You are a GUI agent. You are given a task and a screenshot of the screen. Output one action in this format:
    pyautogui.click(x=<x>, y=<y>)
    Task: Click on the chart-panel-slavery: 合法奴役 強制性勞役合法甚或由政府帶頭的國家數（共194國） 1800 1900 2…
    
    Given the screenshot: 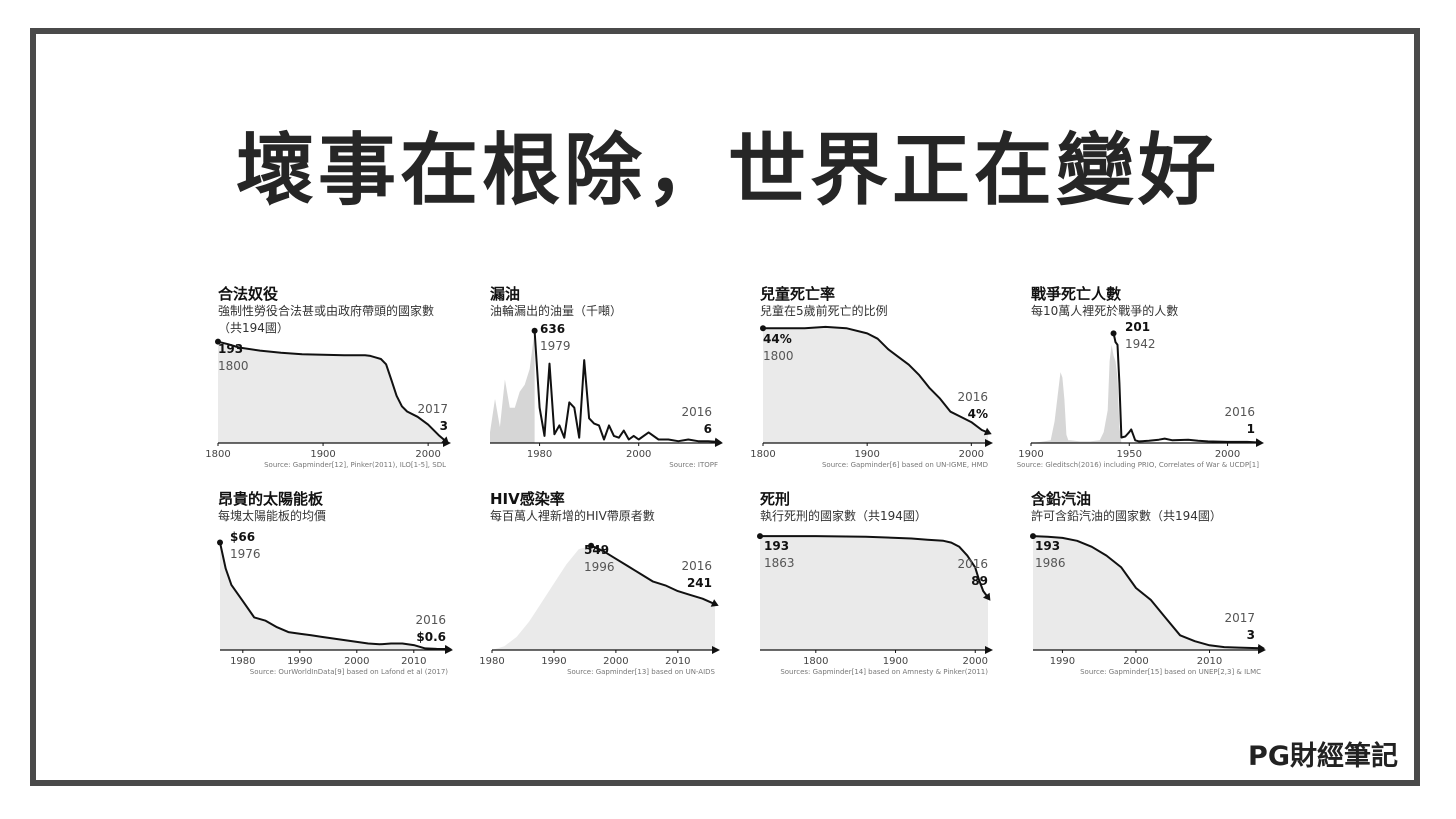 What is the action you would take?
    pyautogui.click(x=336, y=383)
    